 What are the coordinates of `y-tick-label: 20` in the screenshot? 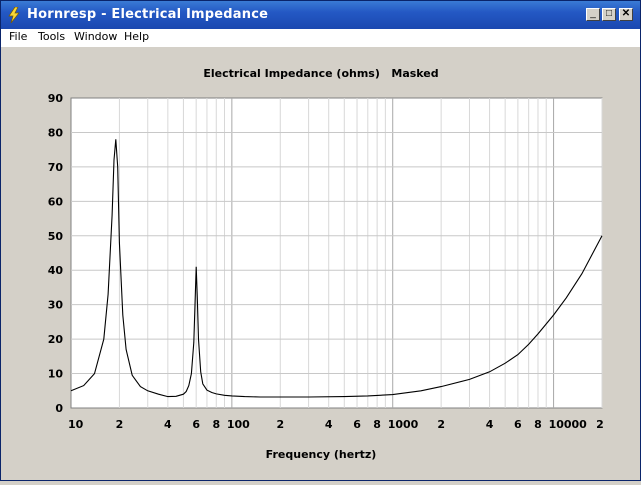 It's located at (56, 339).